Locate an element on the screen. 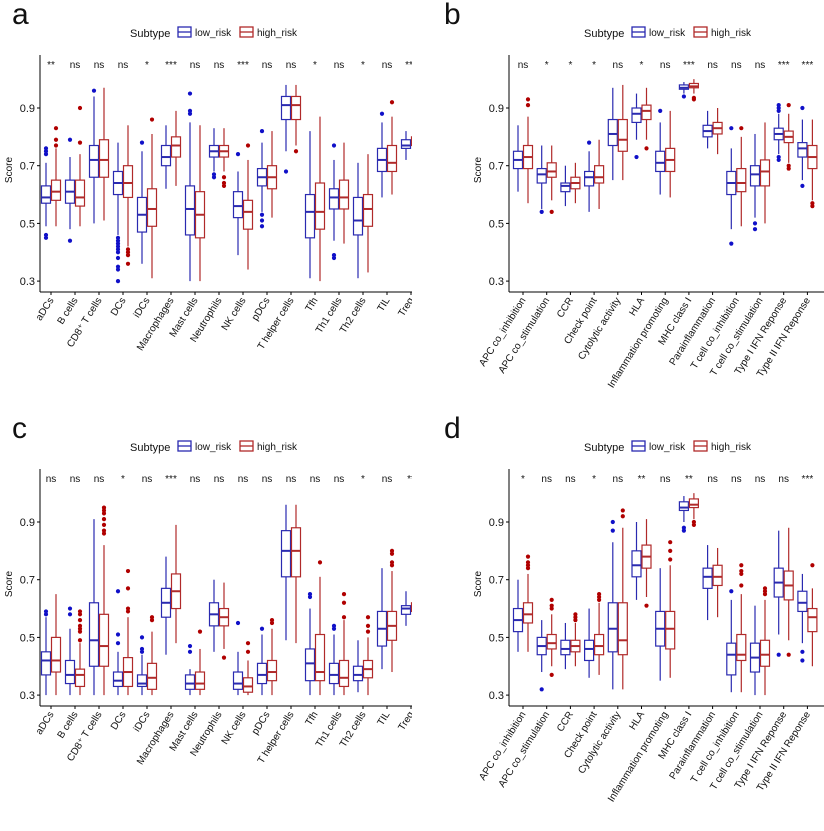 The height and width of the screenshot is (831, 824). legend-title: Subtype is located at coordinates (150, 34).